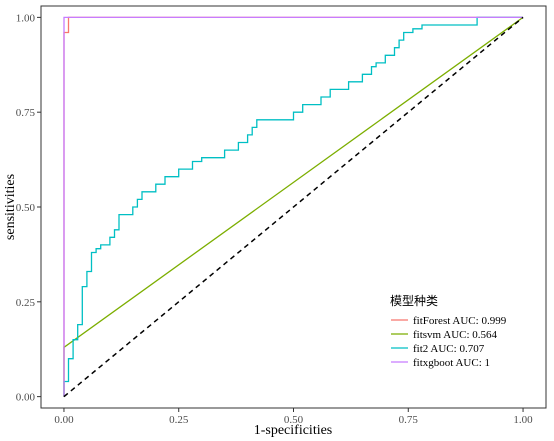  I want to click on y-tick-label: 0.75, so click(26, 113).